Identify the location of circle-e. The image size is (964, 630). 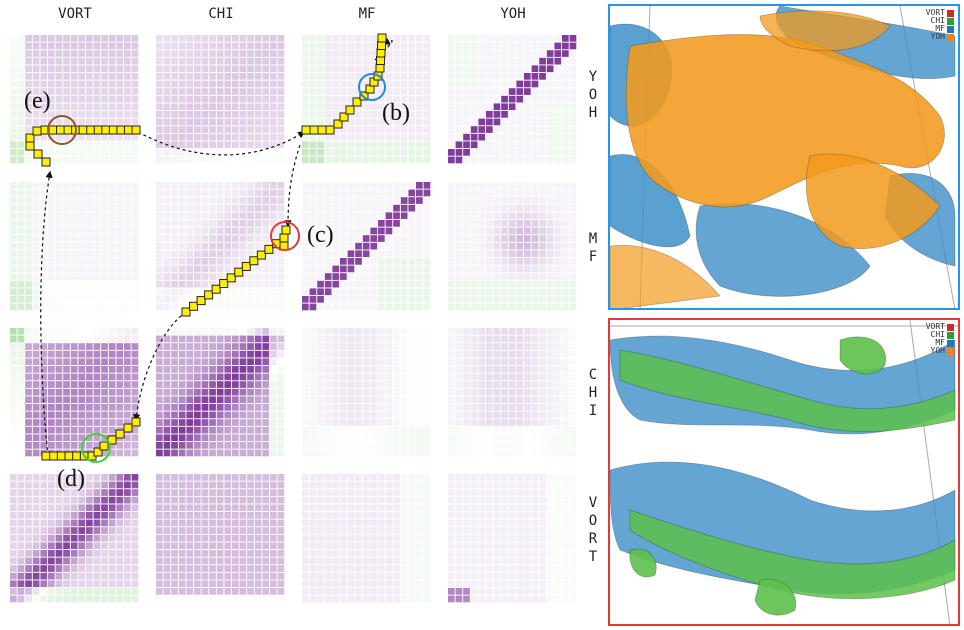
(62, 130).